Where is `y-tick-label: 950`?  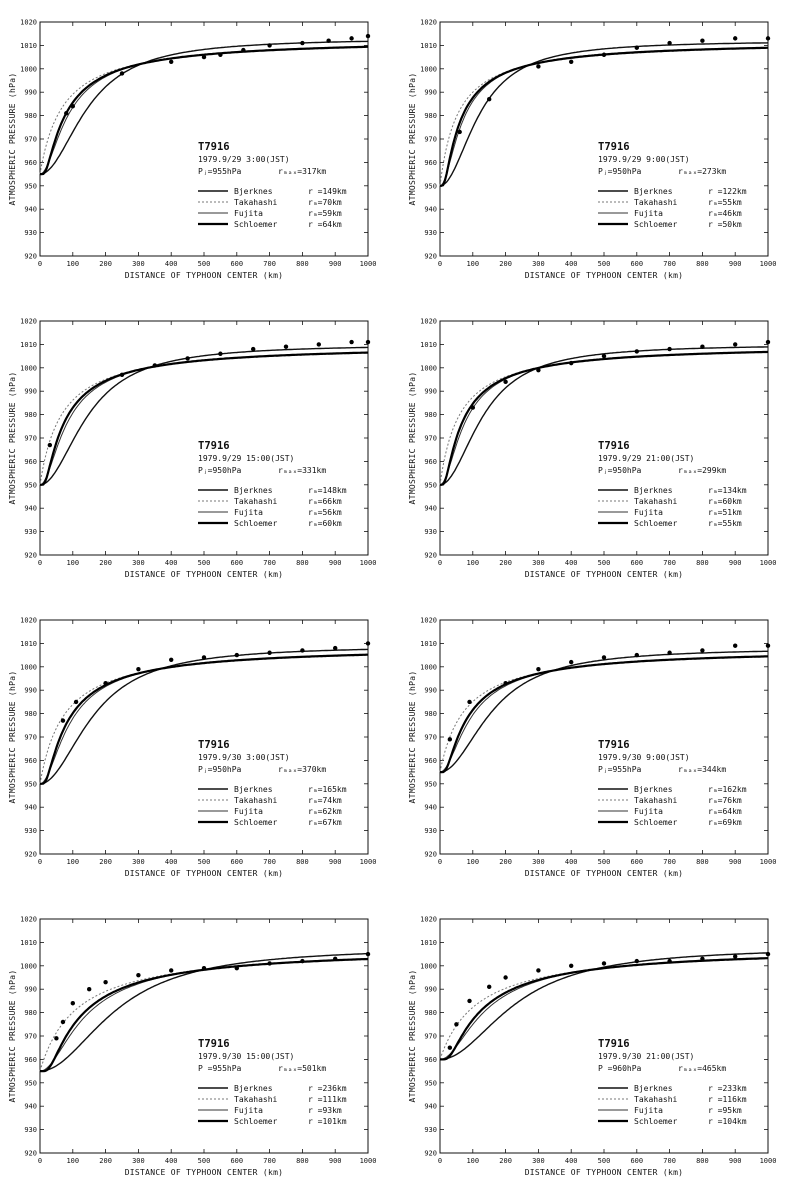 y-tick-label: 950 is located at coordinates (30, 784).